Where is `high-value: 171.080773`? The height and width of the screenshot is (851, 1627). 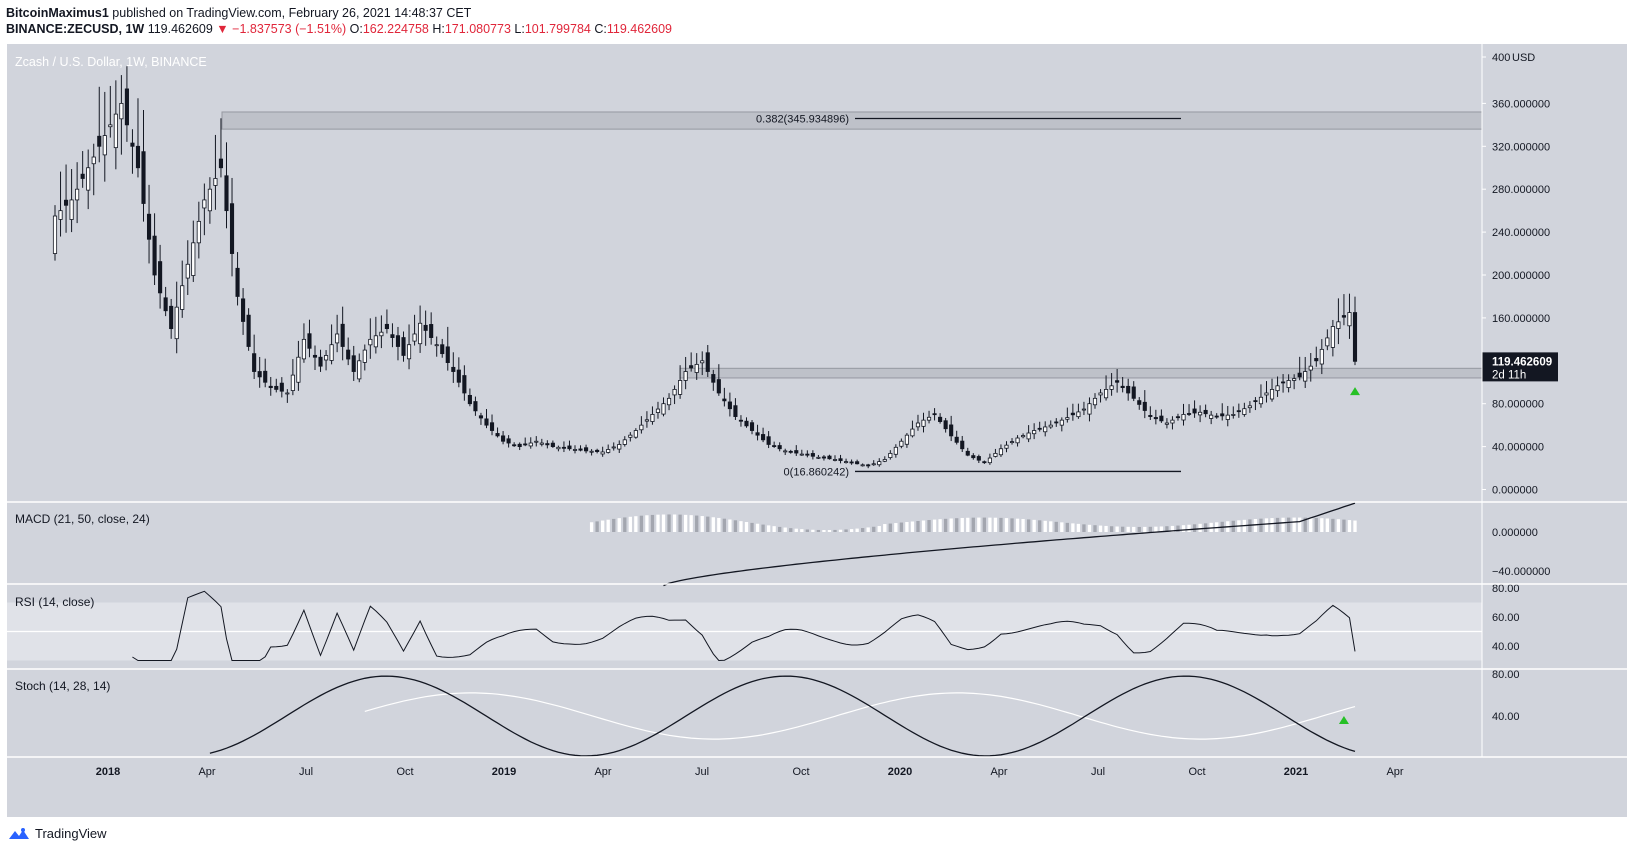
high-value: 171.080773 is located at coordinates (477, 29).